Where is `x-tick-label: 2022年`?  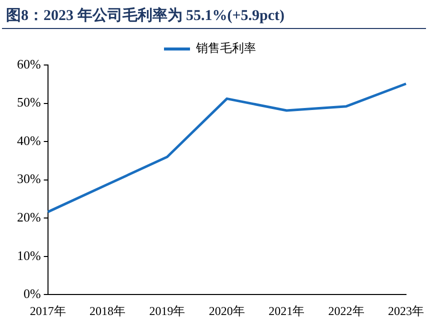
x-tick-label: 2022年 is located at coordinates (346, 311).